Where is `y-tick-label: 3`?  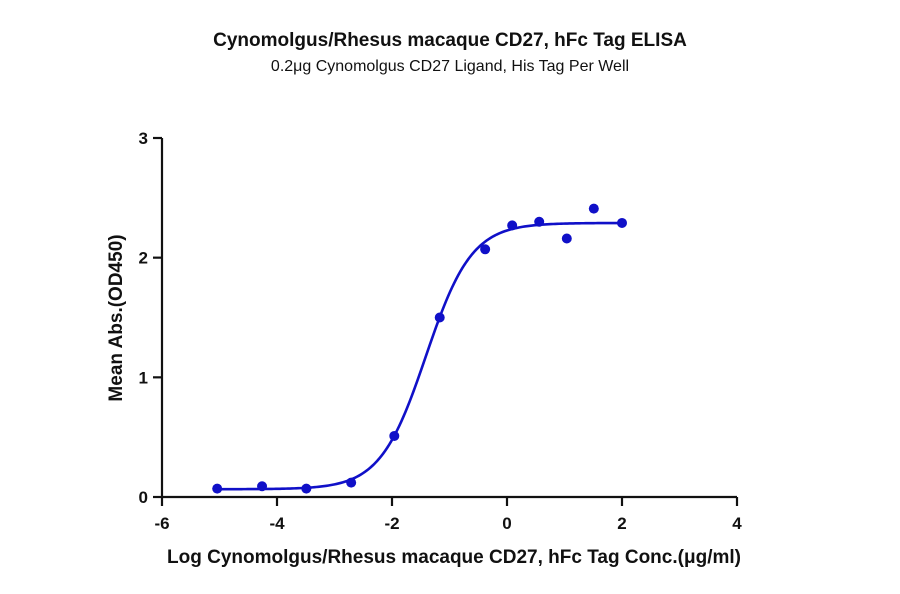 y-tick-label: 3 is located at coordinates (143, 138).